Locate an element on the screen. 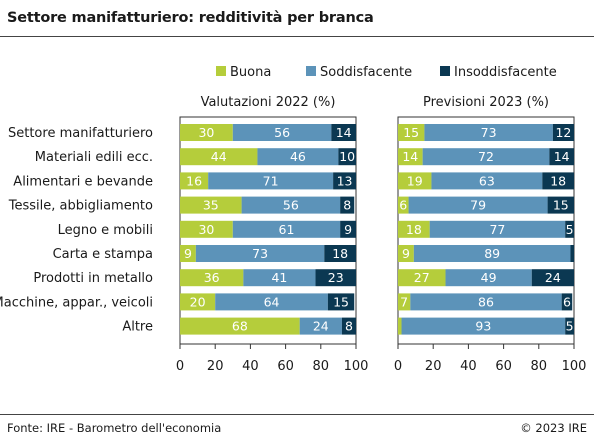 The width and height of the screenshot is (594, 438). data-label: 36 is located at coordinates (212, 277).